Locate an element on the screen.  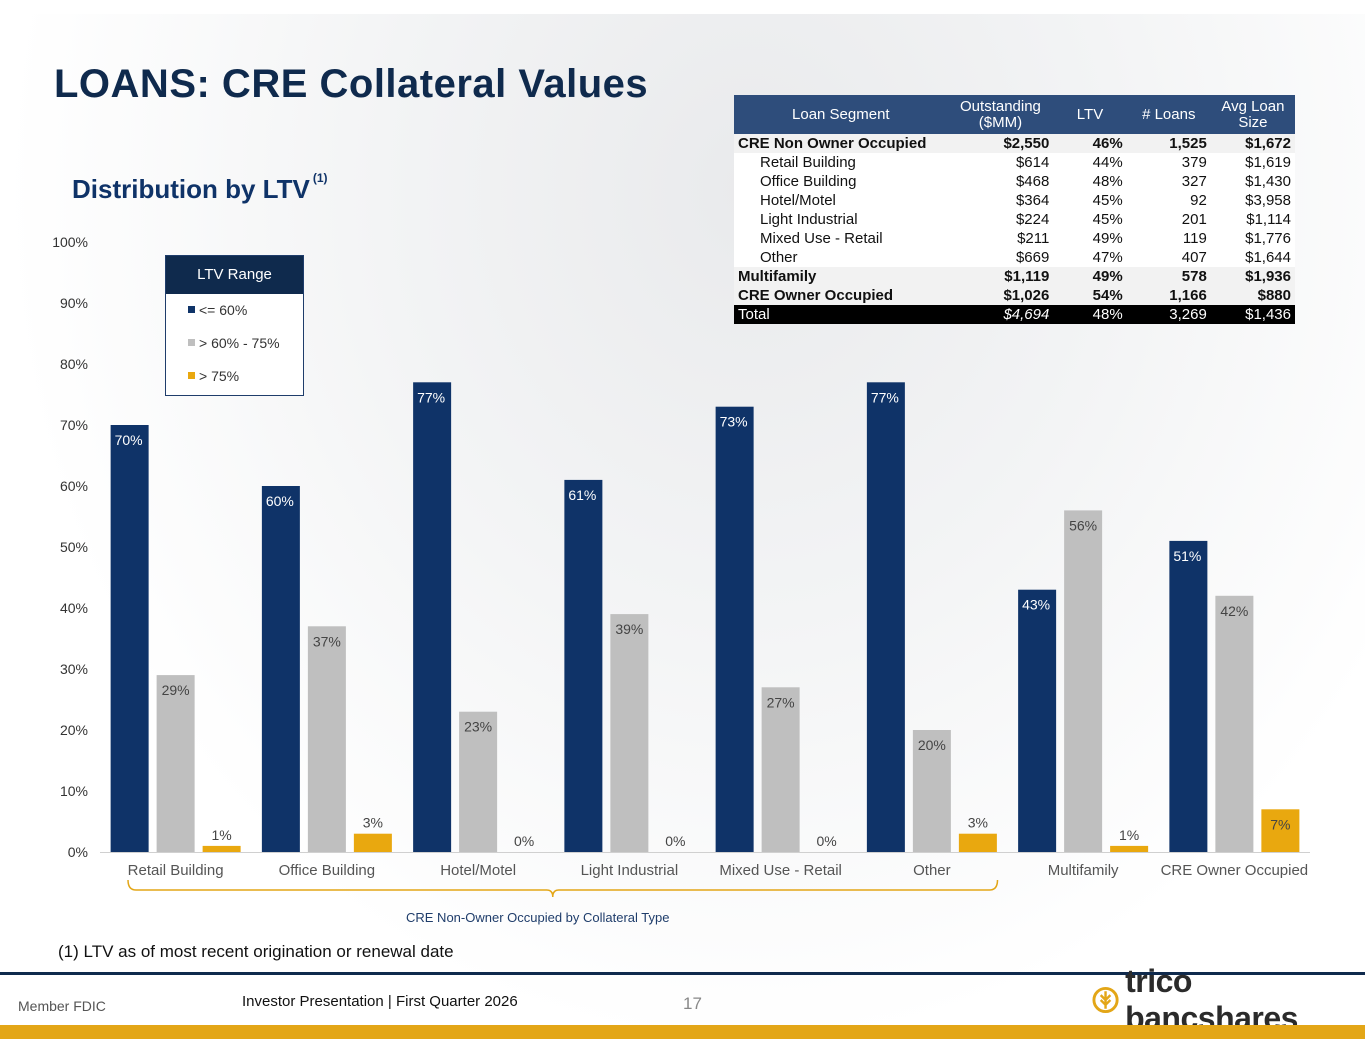
y-tick-label: 50% is located at coordinates (74, 547).